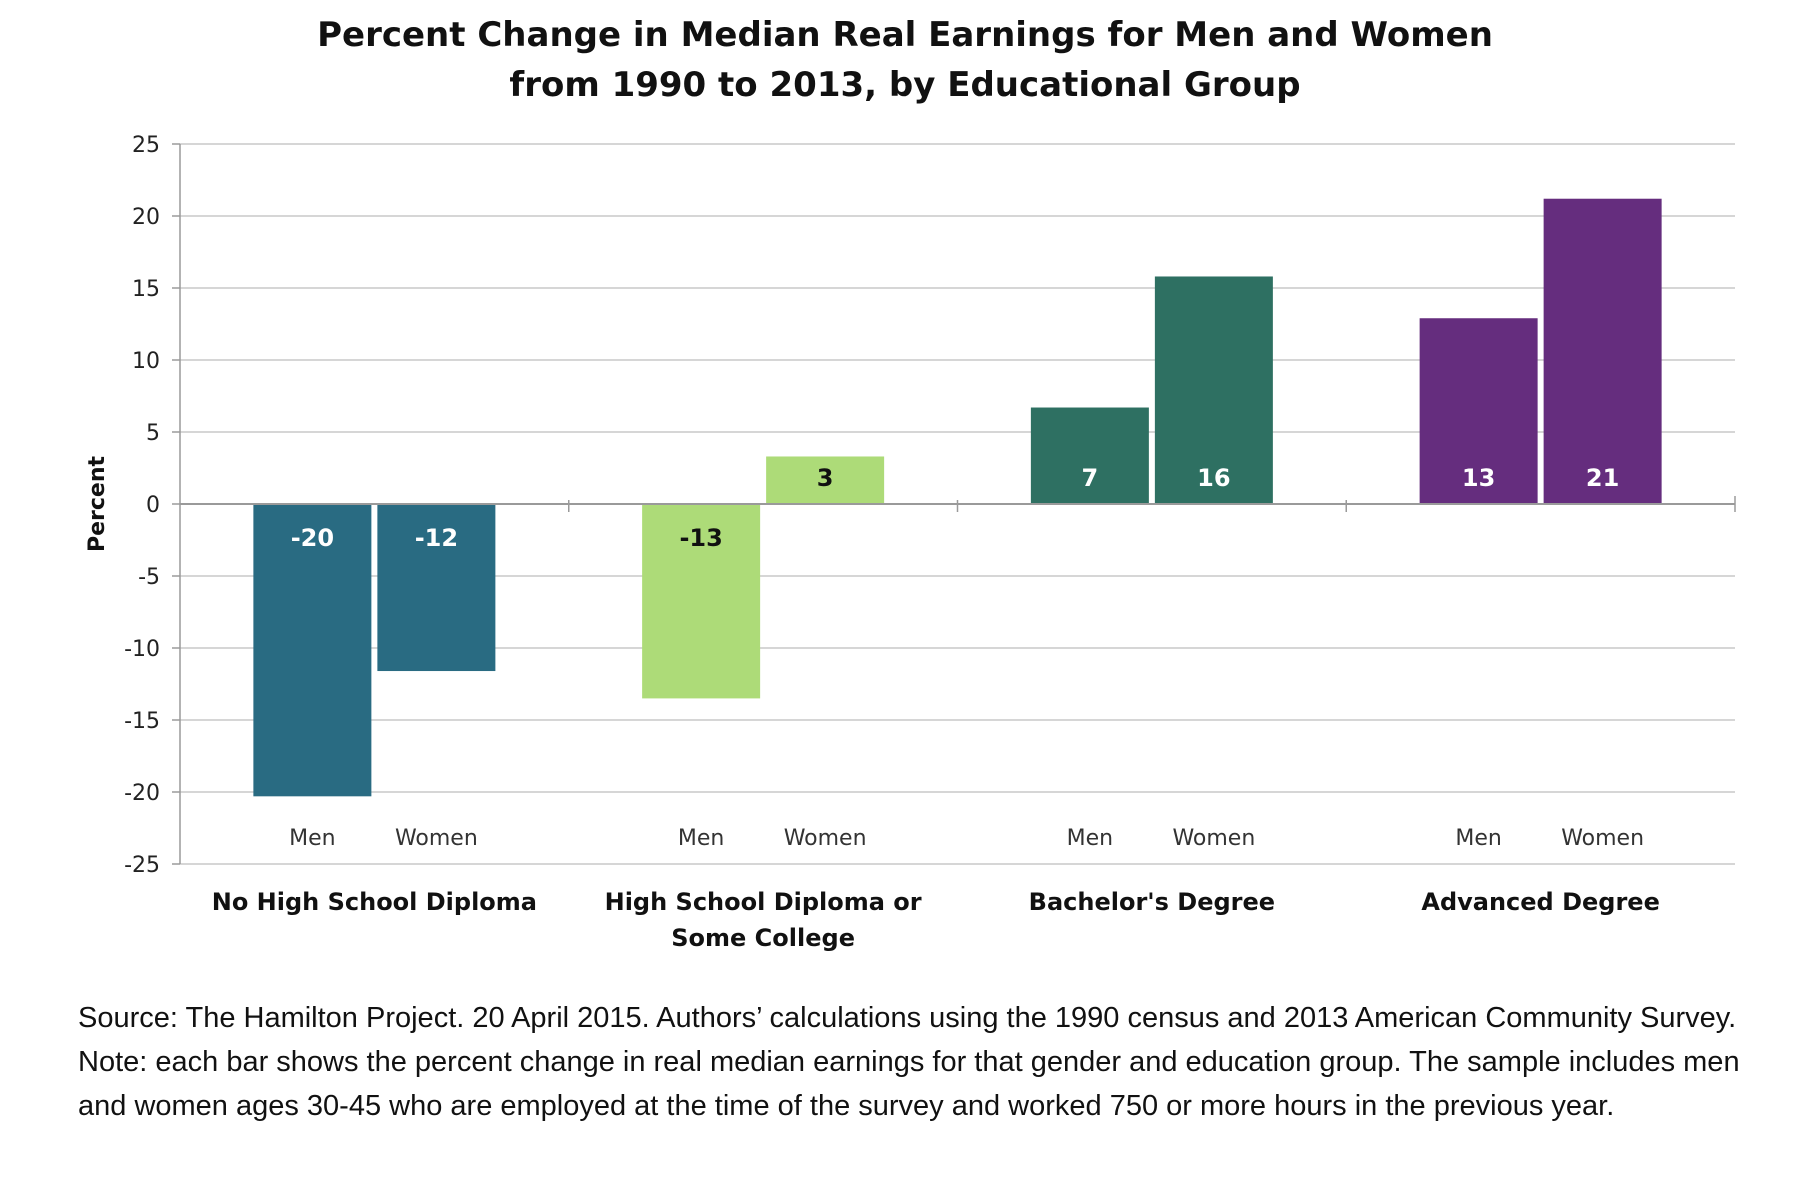  What do you see at coordinates (700, 538) in the screenshot?
I see `data-label: -13` at bounding box center [700, 538].